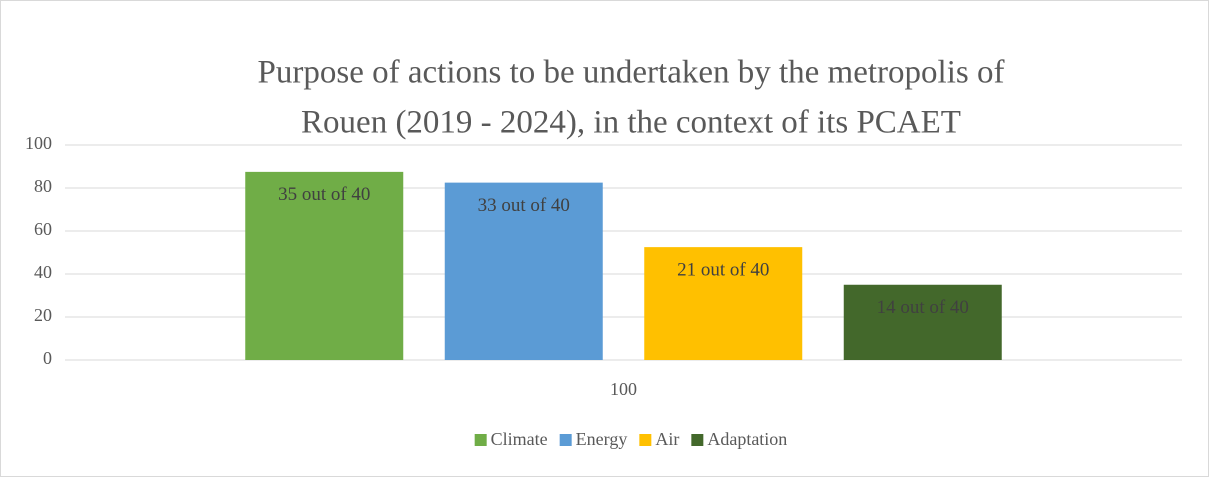 The width and height of the screenshot is (1209, 477). Describe the element at coordinates (519, 439) in the screenshot. I see `legend-label: Climate` at that location.